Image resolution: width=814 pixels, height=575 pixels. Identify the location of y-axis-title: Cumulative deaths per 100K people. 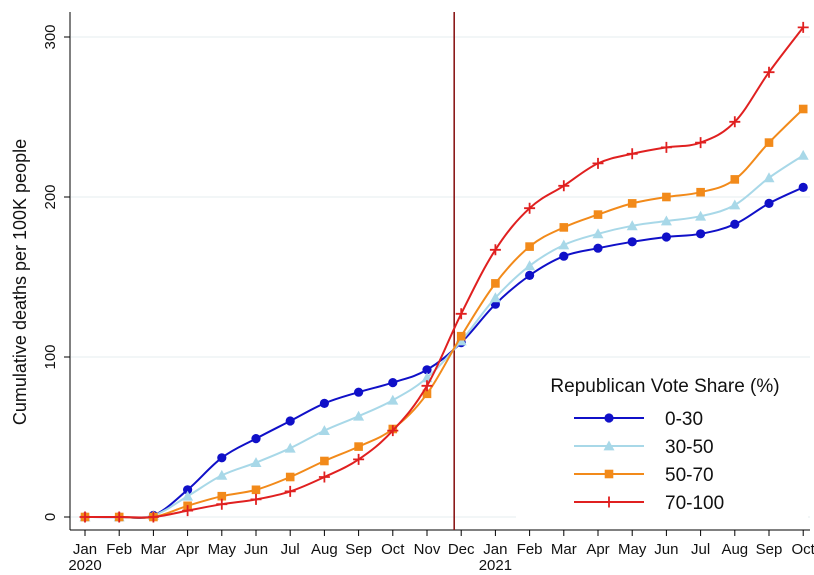
(20, 282).